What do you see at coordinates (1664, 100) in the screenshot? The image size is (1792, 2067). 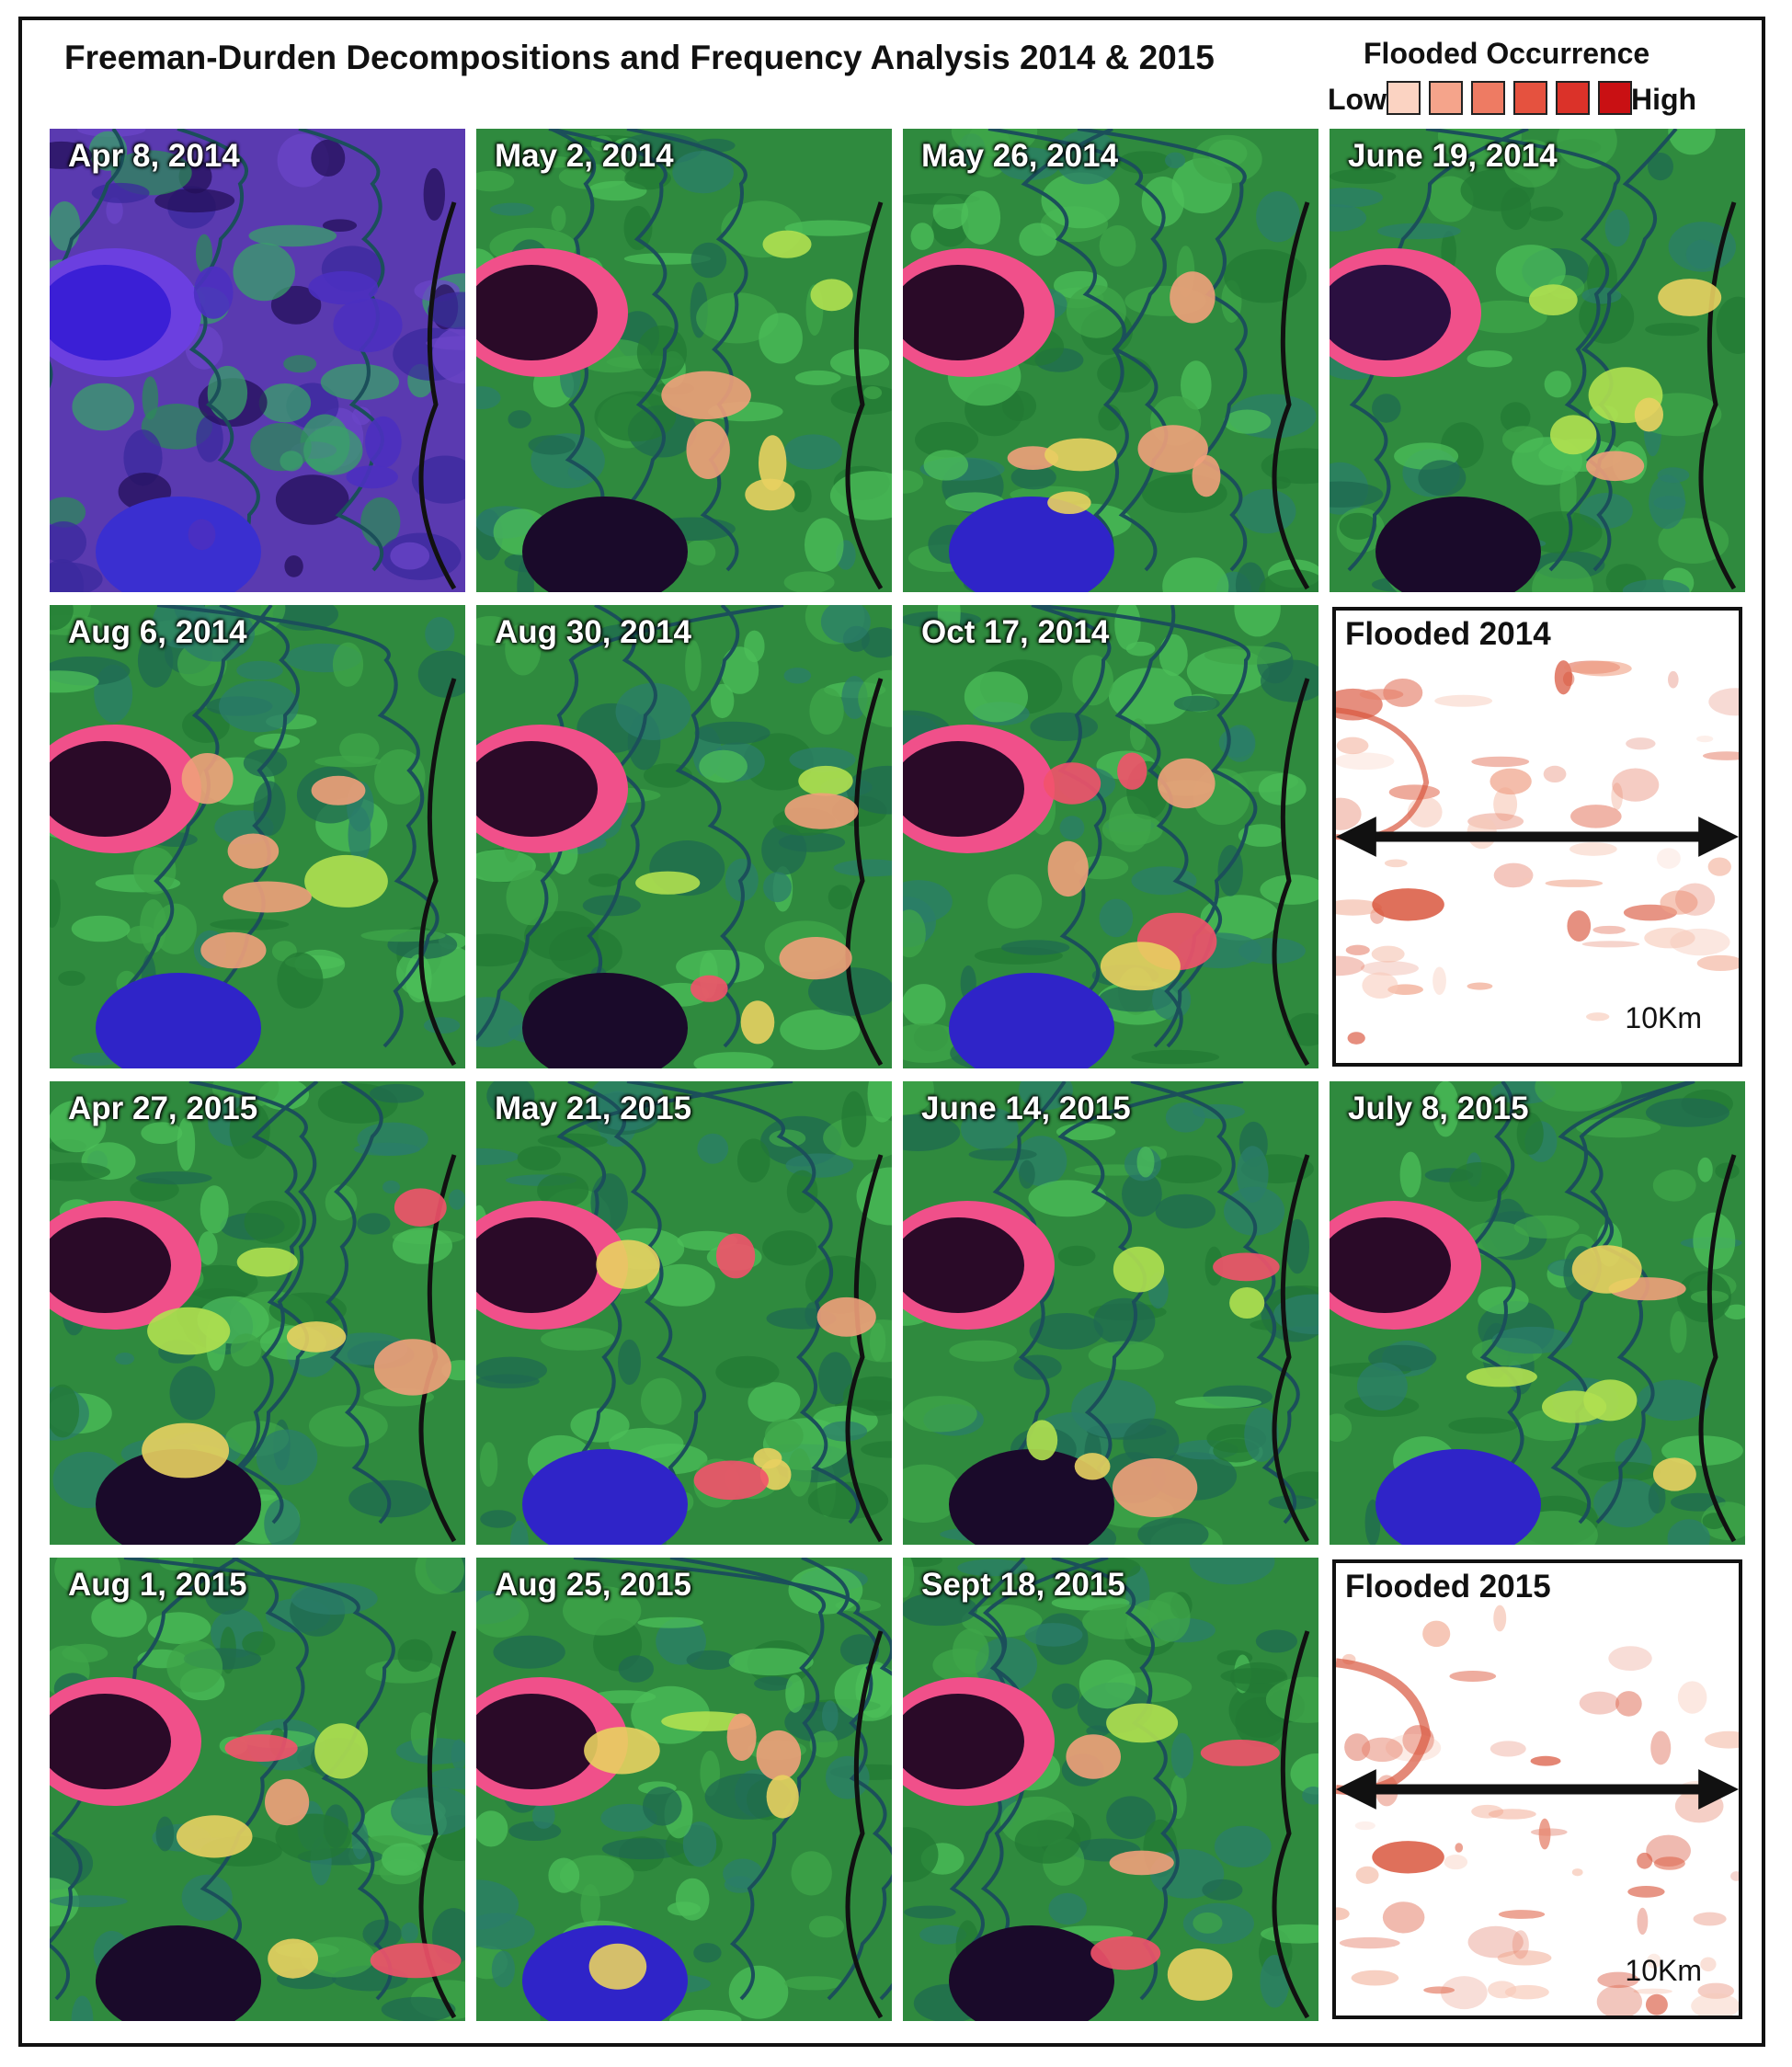 I see `legend-high-label: High` at bounding box center [1664, 100].